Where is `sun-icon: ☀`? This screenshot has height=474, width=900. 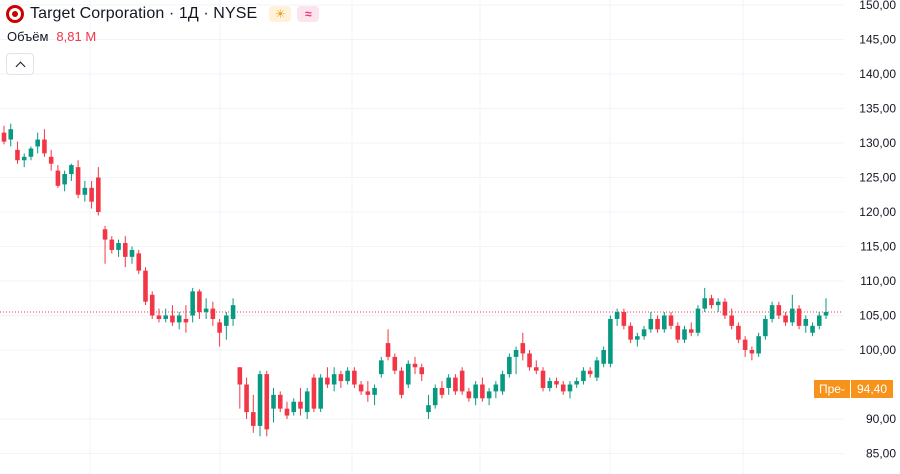 sun-icon: ☀ is located at coordinates (280, 14).